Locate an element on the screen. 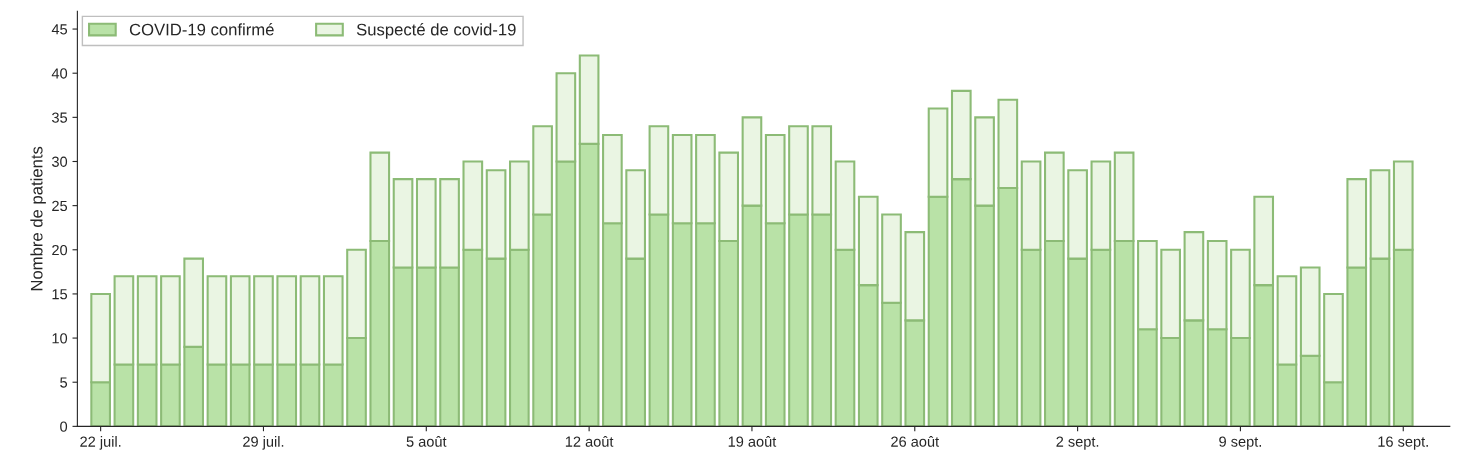 This screenshot has width=1460, height=456. x-tick-label: 29 juil. is located at coordinates (263, 443).